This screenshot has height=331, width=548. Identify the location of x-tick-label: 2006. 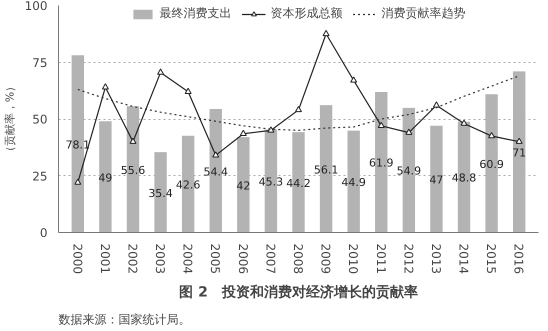
(243, 259).